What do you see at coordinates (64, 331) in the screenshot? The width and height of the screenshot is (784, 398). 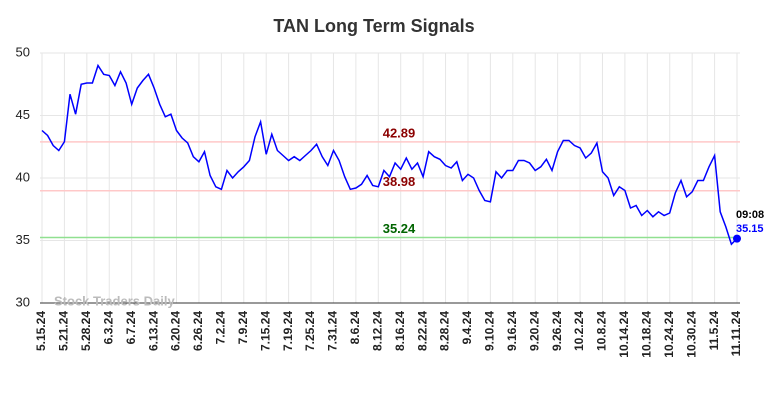 I see `x-tick-label: 5.21.24` at bounding box center [64, 331].